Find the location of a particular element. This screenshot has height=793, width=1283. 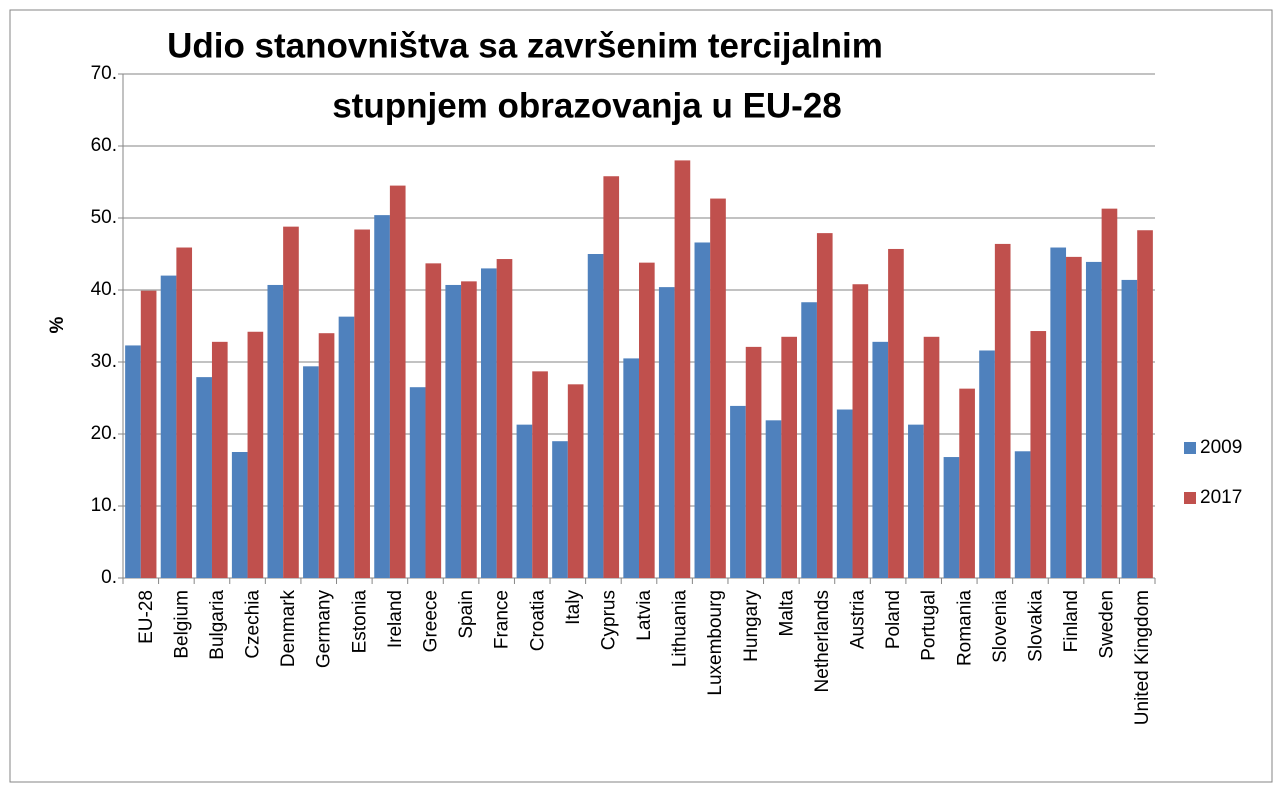

x-tick-label: Estonia is located at coordinates (359, 622).